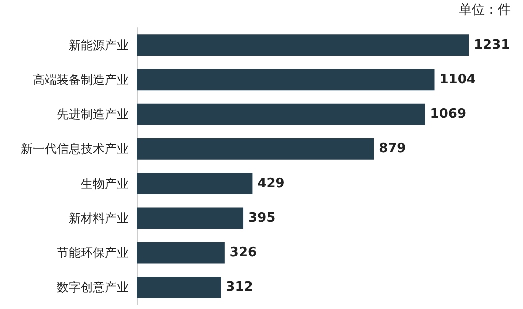  Describe the element at coordinates (271, 184) in the screenshot. I see `data-label: 429` at that location.